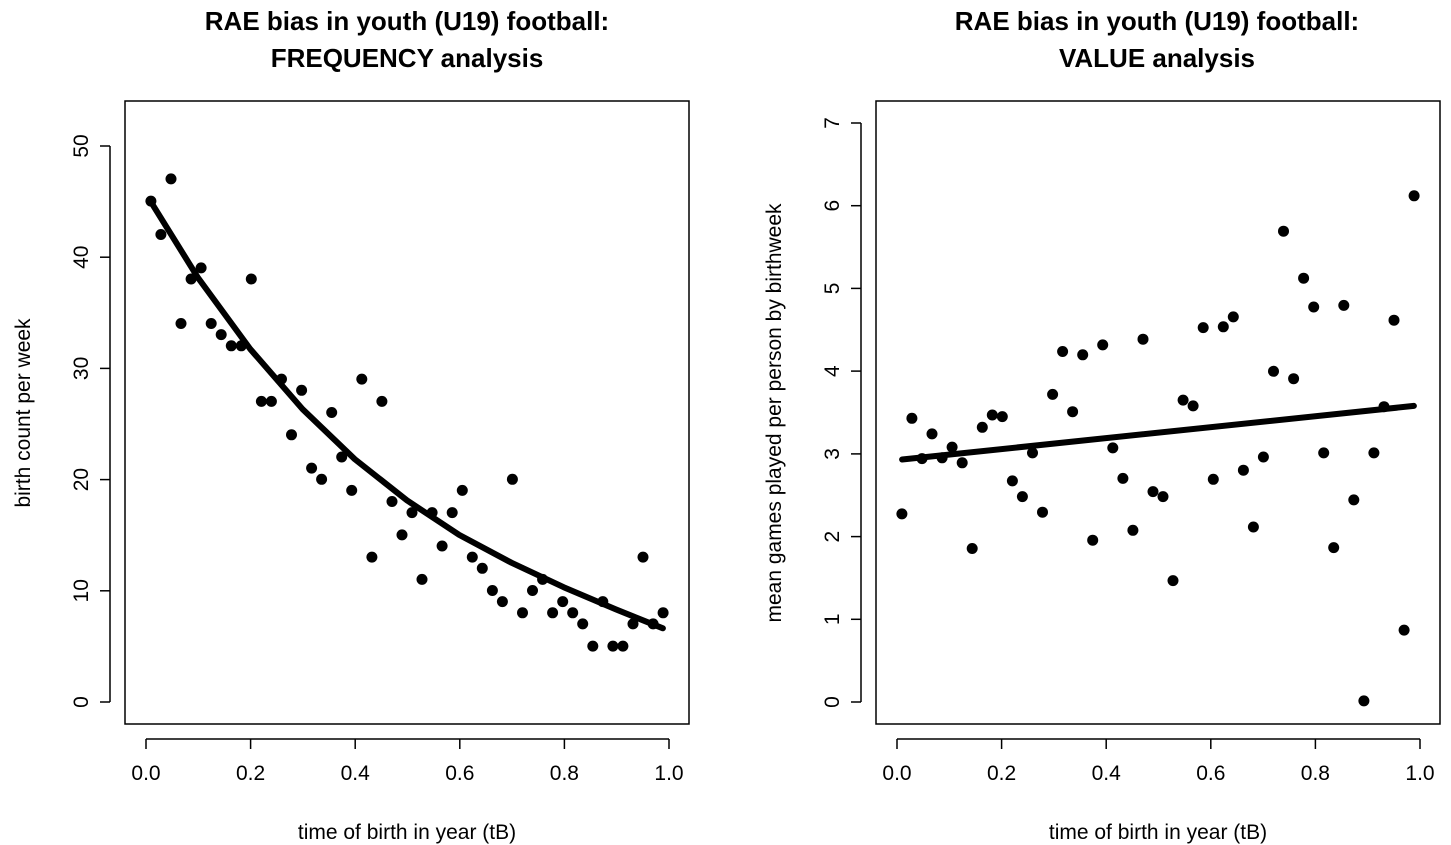 Image resolution: width=1451 pixels, height=845 pixels. I want to click on y-tick-label: 20, so click(81, 479).